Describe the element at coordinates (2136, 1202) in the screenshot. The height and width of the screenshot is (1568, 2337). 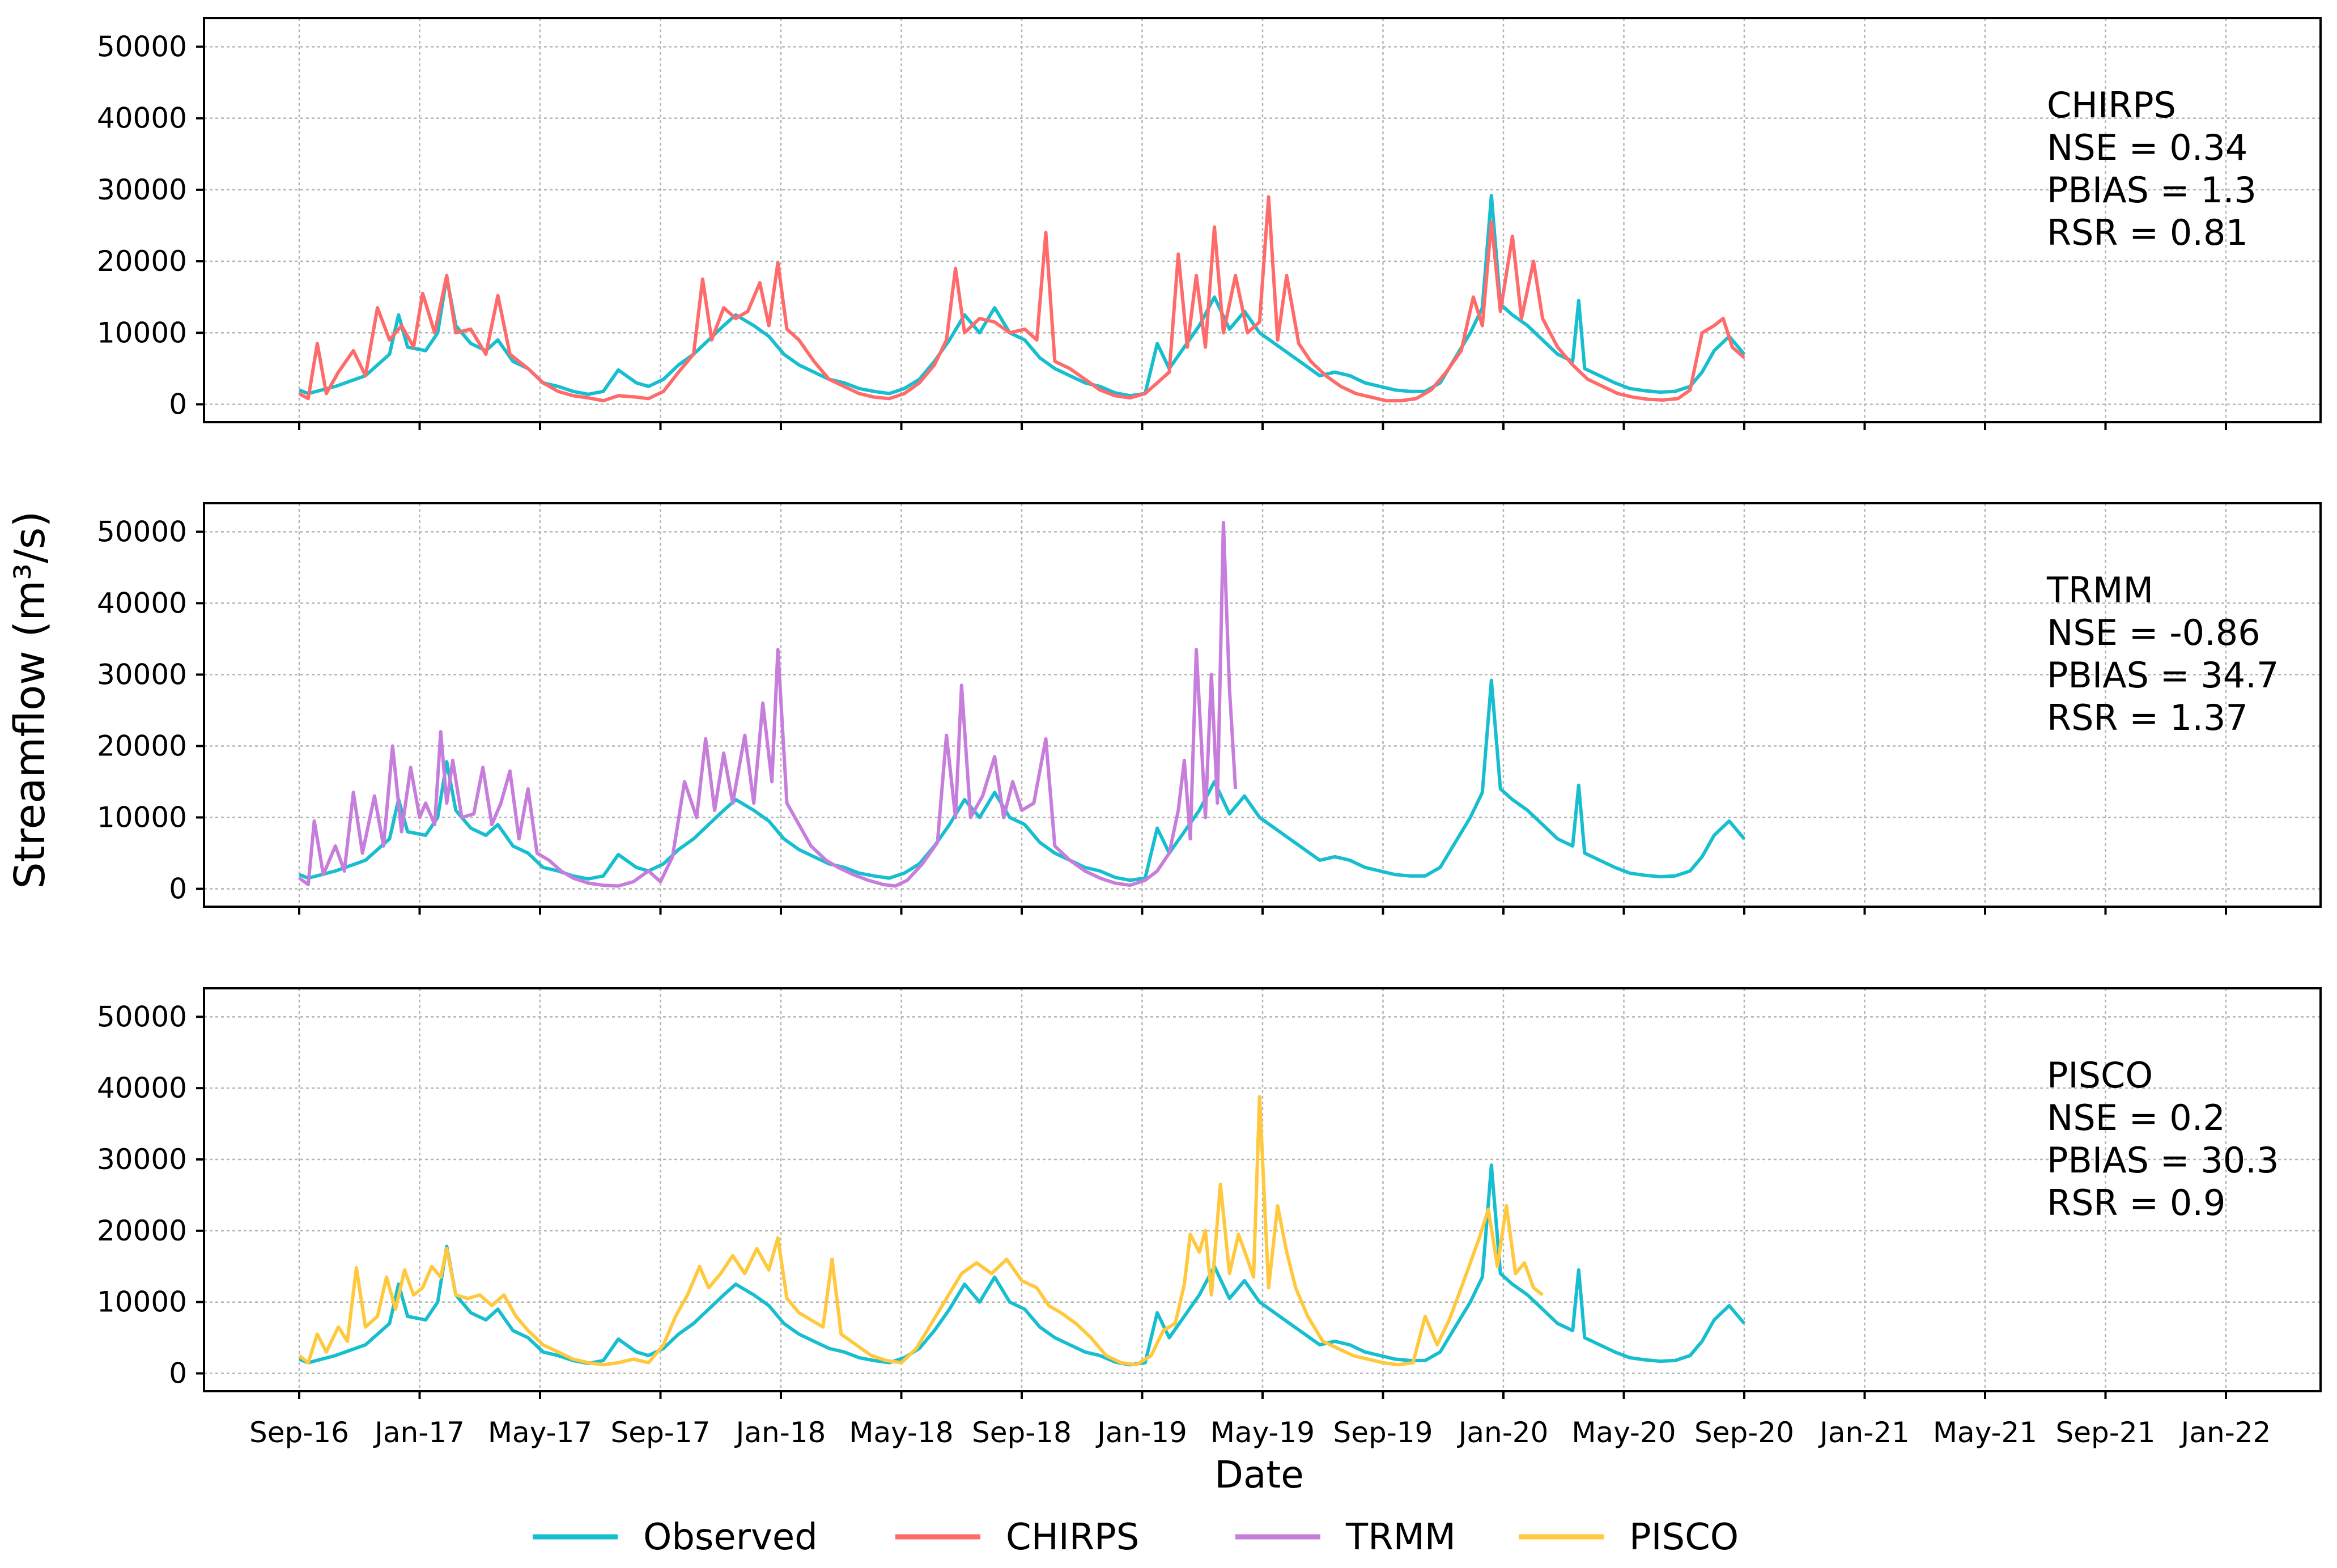
I see `stats-line: RSR = 0.9` at that location.